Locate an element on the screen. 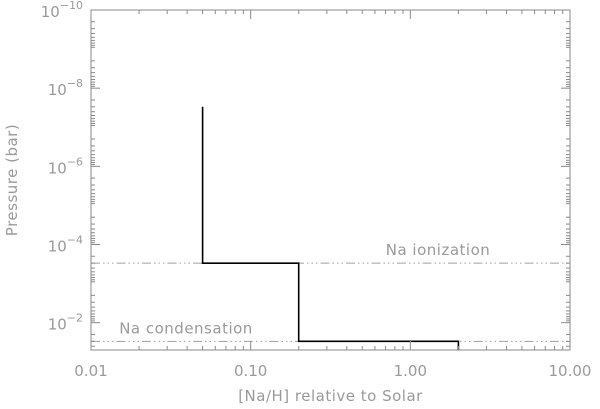 Image resolution: width=600 pixels, height=409 pixels. condensation-annotation: Na condensation is located at coordinates (186, 328).